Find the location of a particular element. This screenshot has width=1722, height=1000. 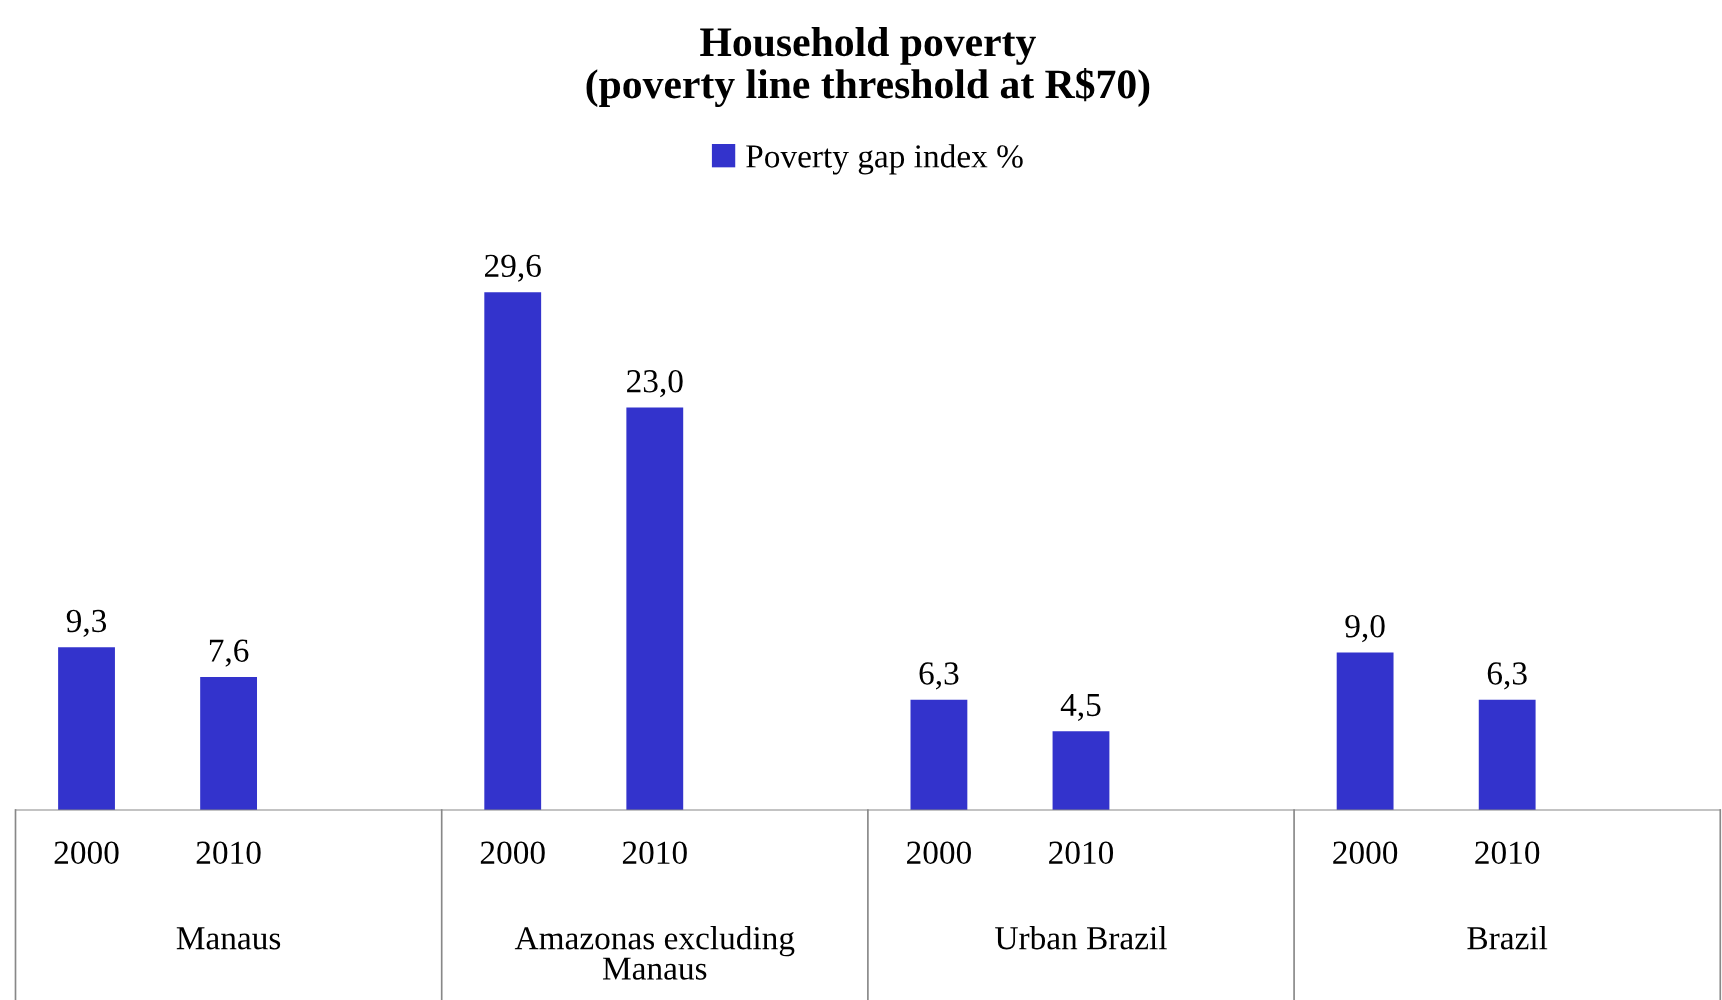

text: Brazil is located at coordinates (1507, 938).